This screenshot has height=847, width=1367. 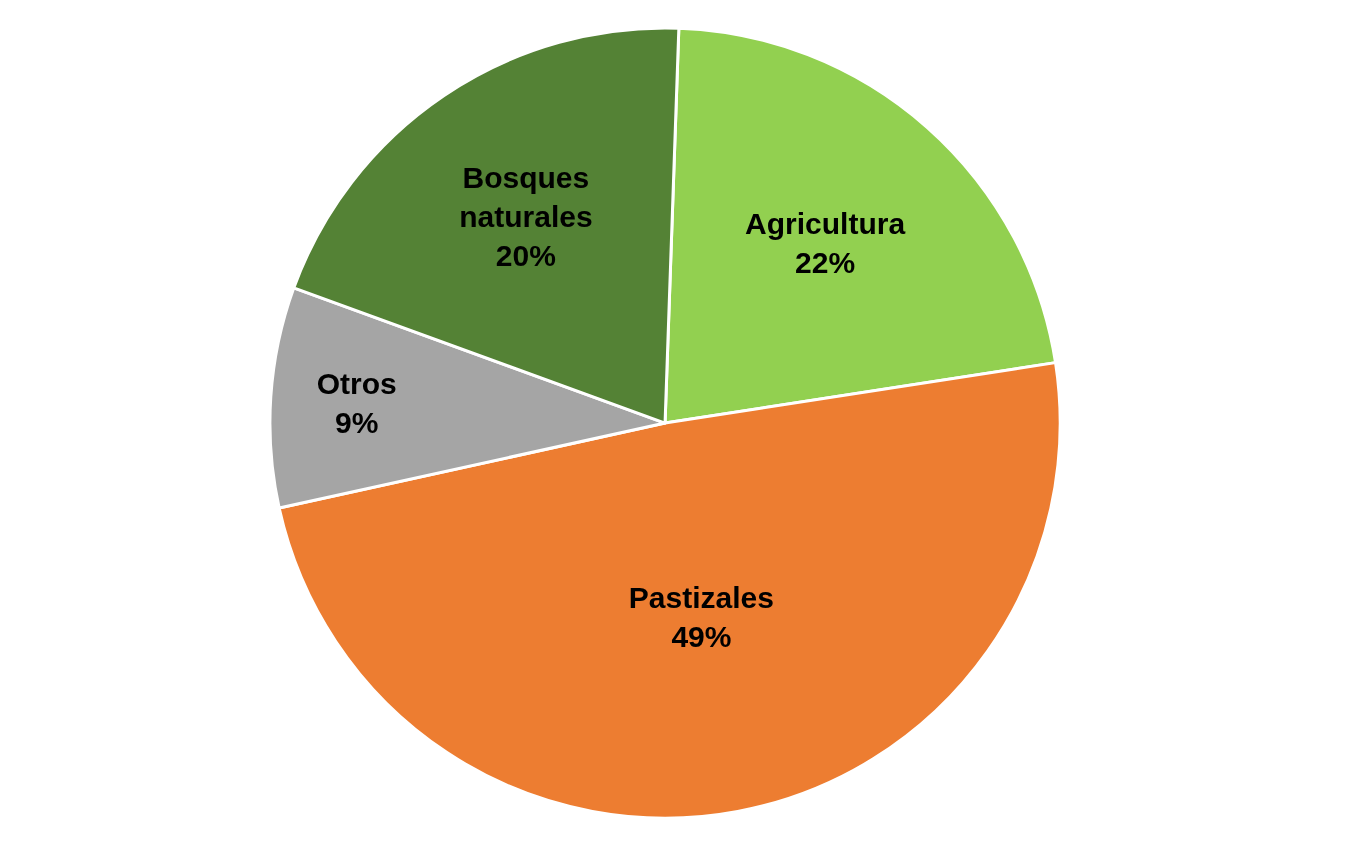 What do you see at coordinates (356, 383) in the screenshot?
I see `slice-label: Otros` at bounding box center [356, 383].